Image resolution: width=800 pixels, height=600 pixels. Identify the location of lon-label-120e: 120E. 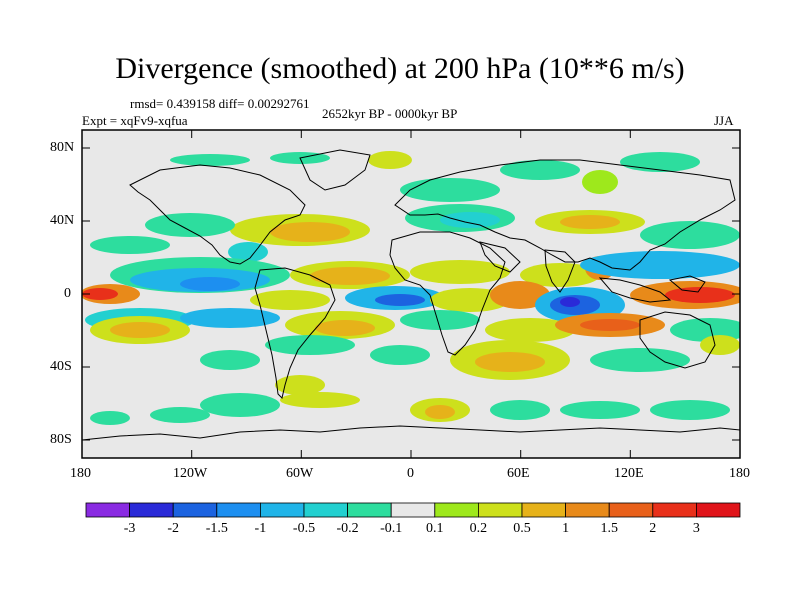
(629, 473).